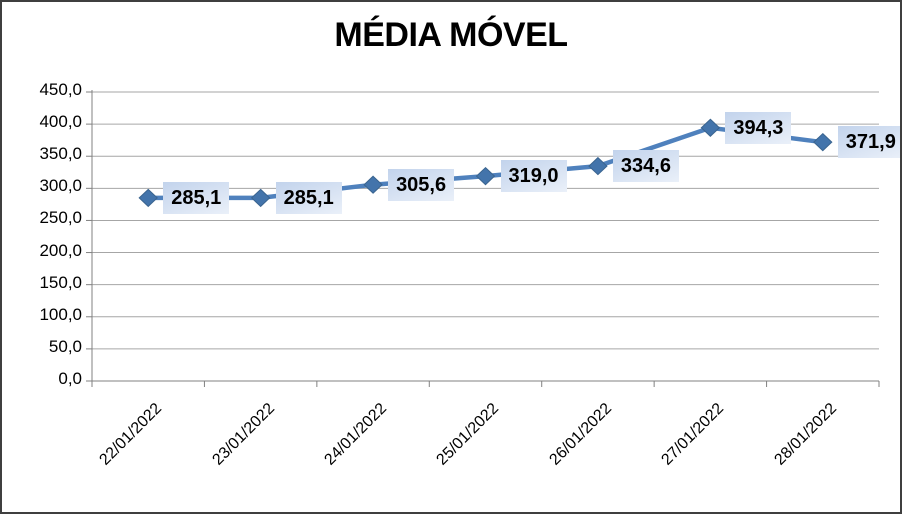 This screenshot has height=514, width=902. What do you see at coordinates (60, 250) in the screenshot?
I see `y-tick-label: 200,0` at bounding box center [60, 250].